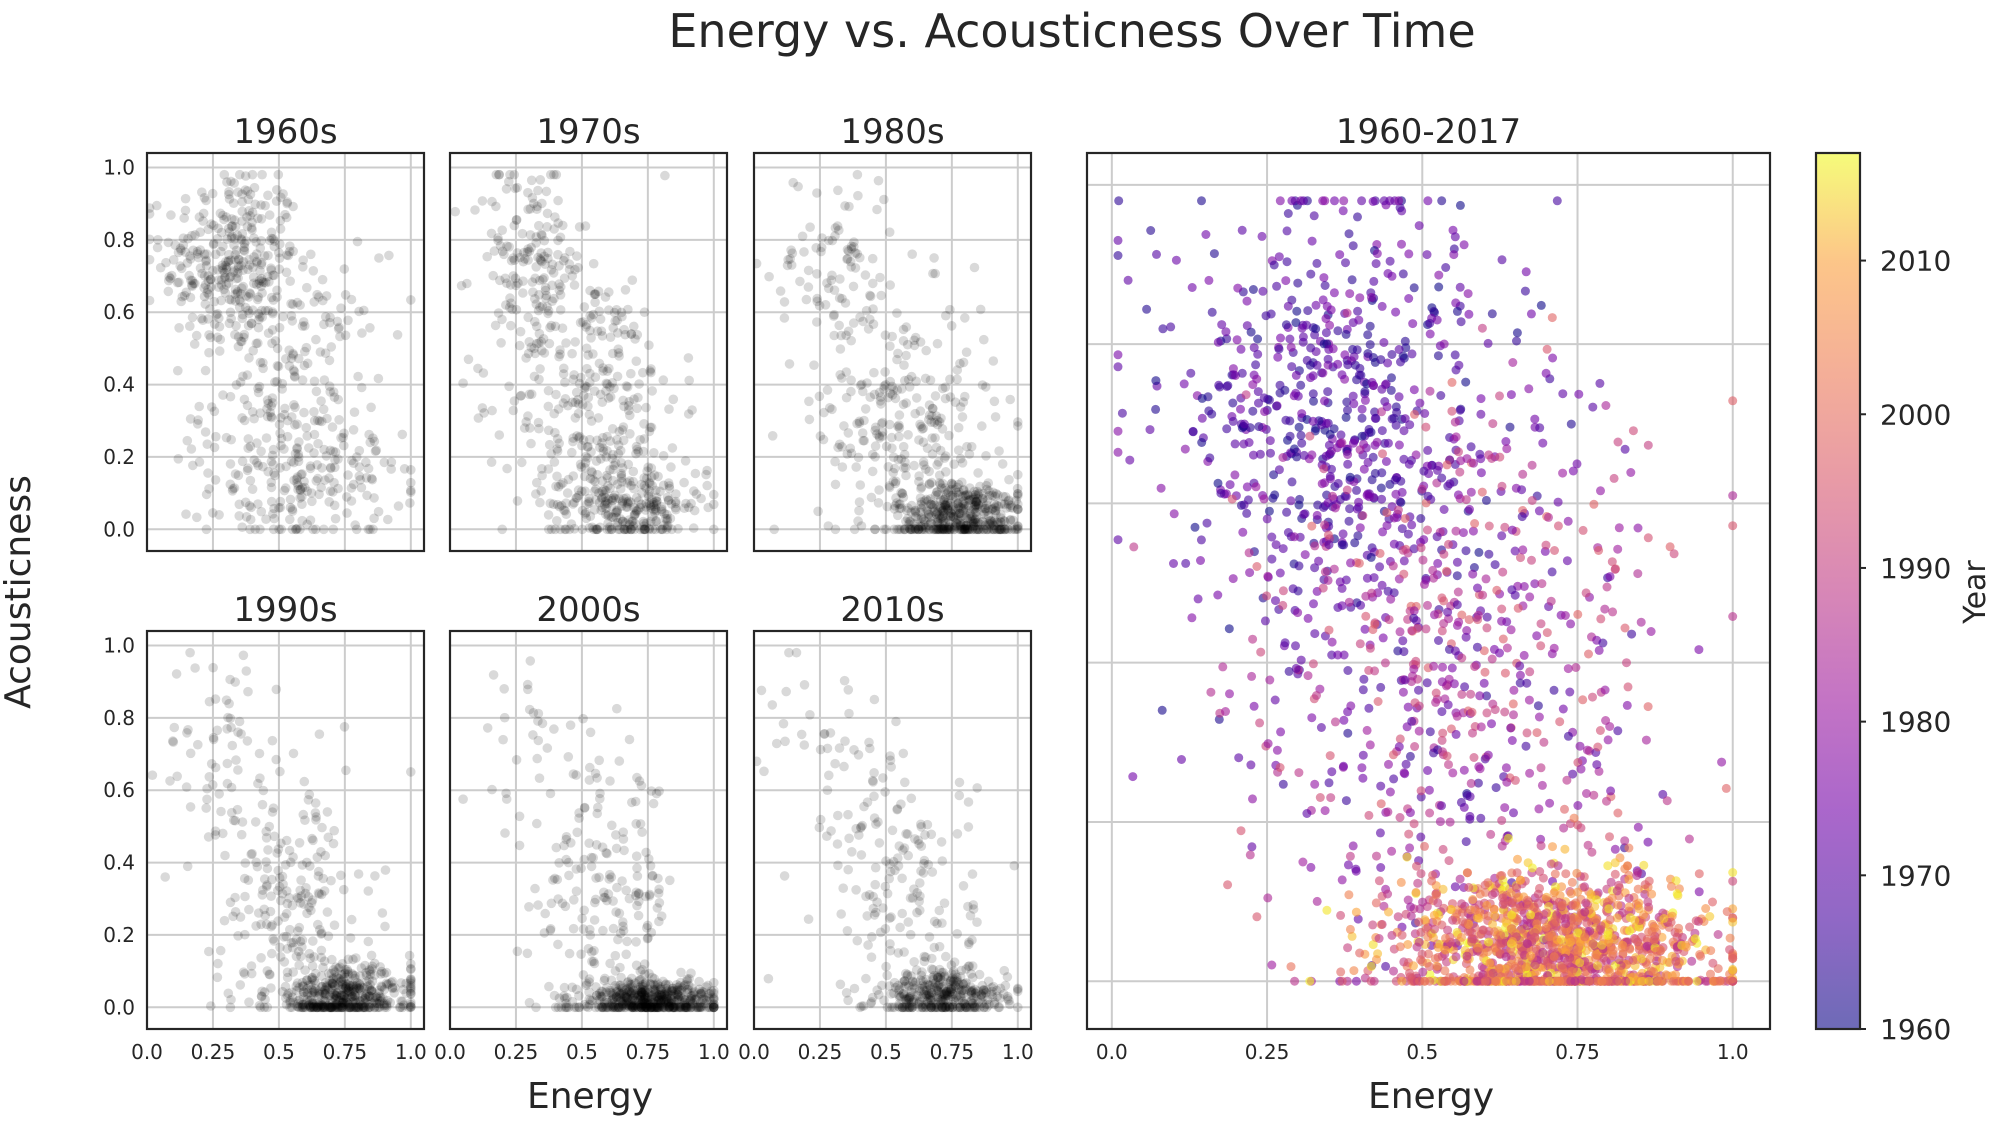 The image size is (1996, 1126). Describe the element at coordinates (714, 1052) in the screenshot. I see `x-tick-label: 1.0` at that location.